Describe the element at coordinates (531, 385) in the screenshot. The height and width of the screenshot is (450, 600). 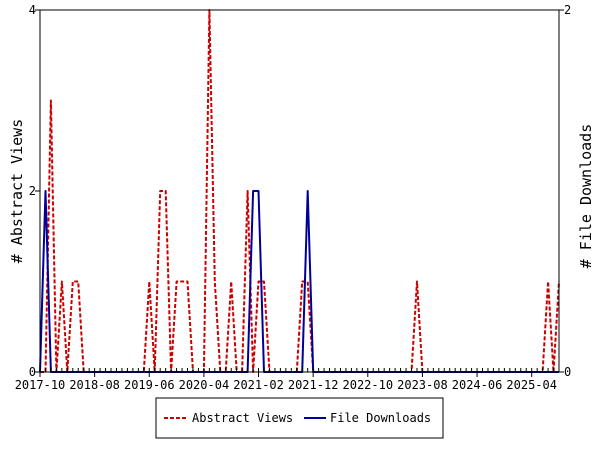
I see `x-tick-label: 2025-04` at that location.